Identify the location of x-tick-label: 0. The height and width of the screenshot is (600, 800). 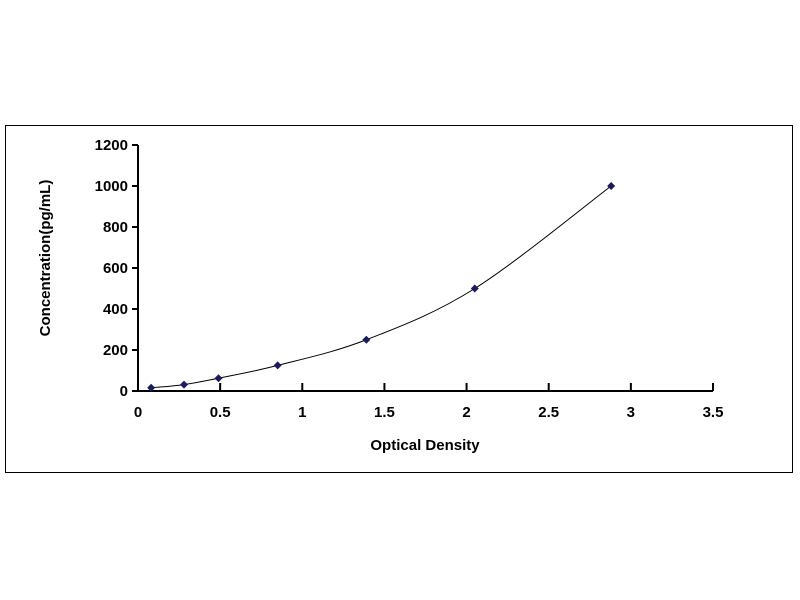
(138, 412).